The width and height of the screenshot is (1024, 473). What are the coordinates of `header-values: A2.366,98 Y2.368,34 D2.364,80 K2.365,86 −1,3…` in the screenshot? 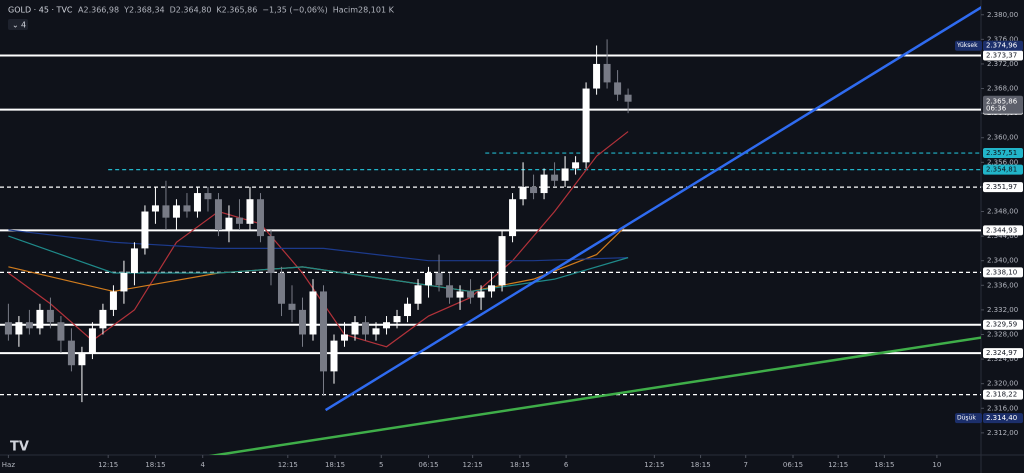 It's located at (236, 10).